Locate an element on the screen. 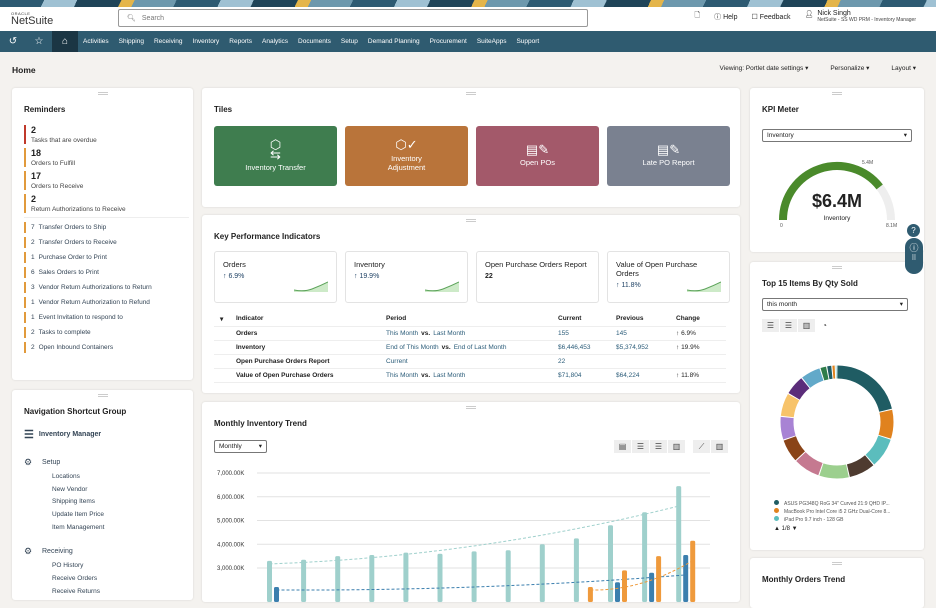  column-header: Indicator is located at coordinates (311, 319).